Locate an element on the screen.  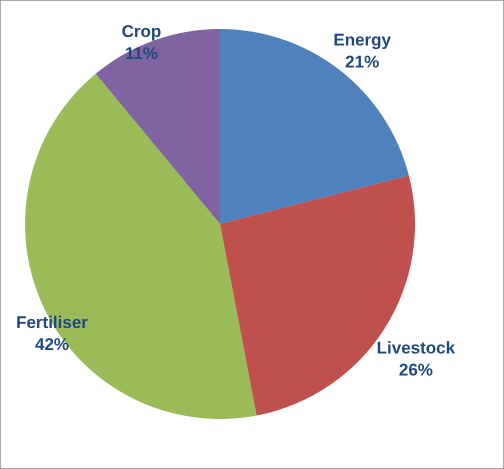
data-label: 42% is located at coordinates (52, 344).